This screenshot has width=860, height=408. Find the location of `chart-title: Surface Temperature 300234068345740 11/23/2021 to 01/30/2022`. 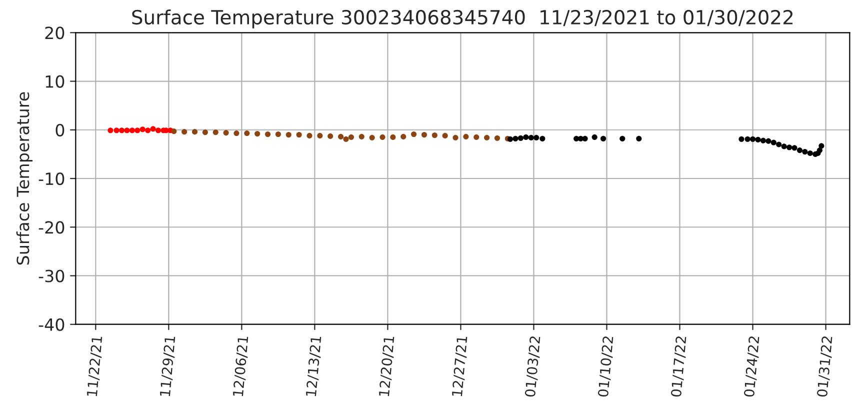

chart-title: Surface Temperature 300234068345740 11/23/2021 to 01/30/2022 is located at coordinates (462, 19).